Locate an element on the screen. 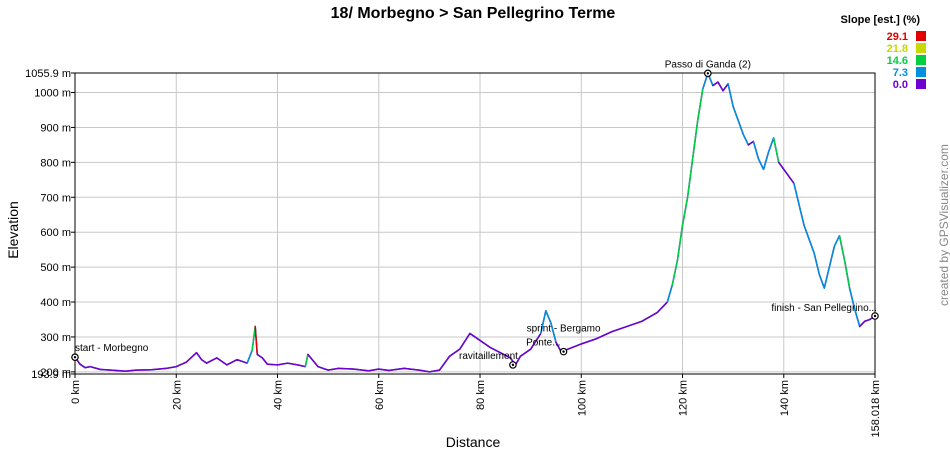 The height and width of the screenshot is (450, 950). y-tick-label: 700 m is located at coordinates (55, 198).